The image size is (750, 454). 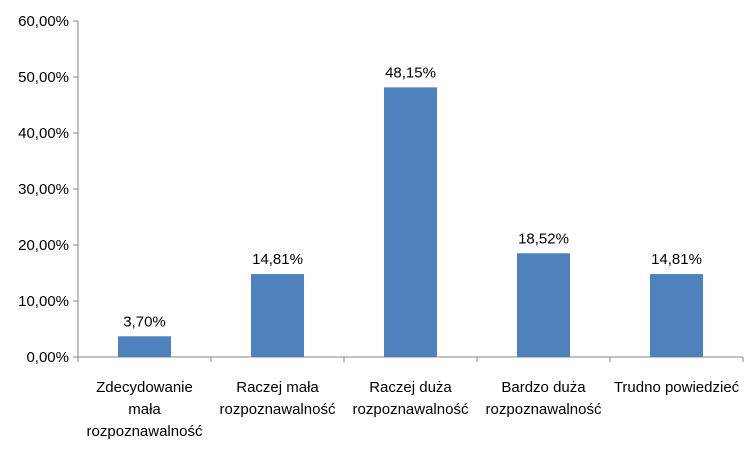 What do you see at coordinates (677, 387) in the screenshot?
I see `category-label: Trudno powiedzieć` at bounding box center [677, 387].